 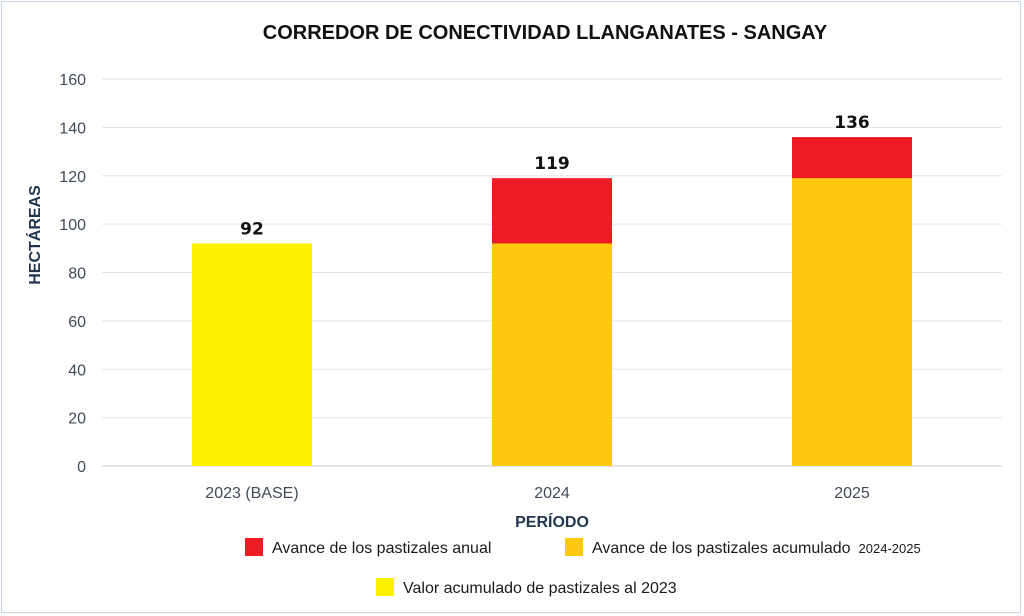 What do you see at coordinates (34, 235) in the screenshot?
I see `y-axis-title: HECTÁREAS` at bounding box center [34, 235].